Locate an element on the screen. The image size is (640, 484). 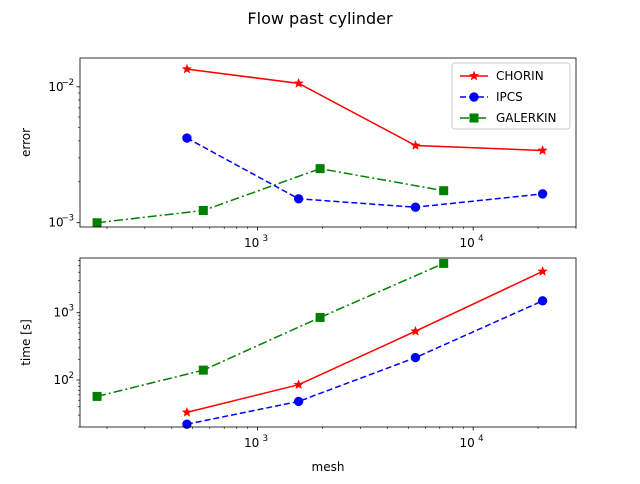
legend-entry: GALERKIN is located at coordinates (526, 118).